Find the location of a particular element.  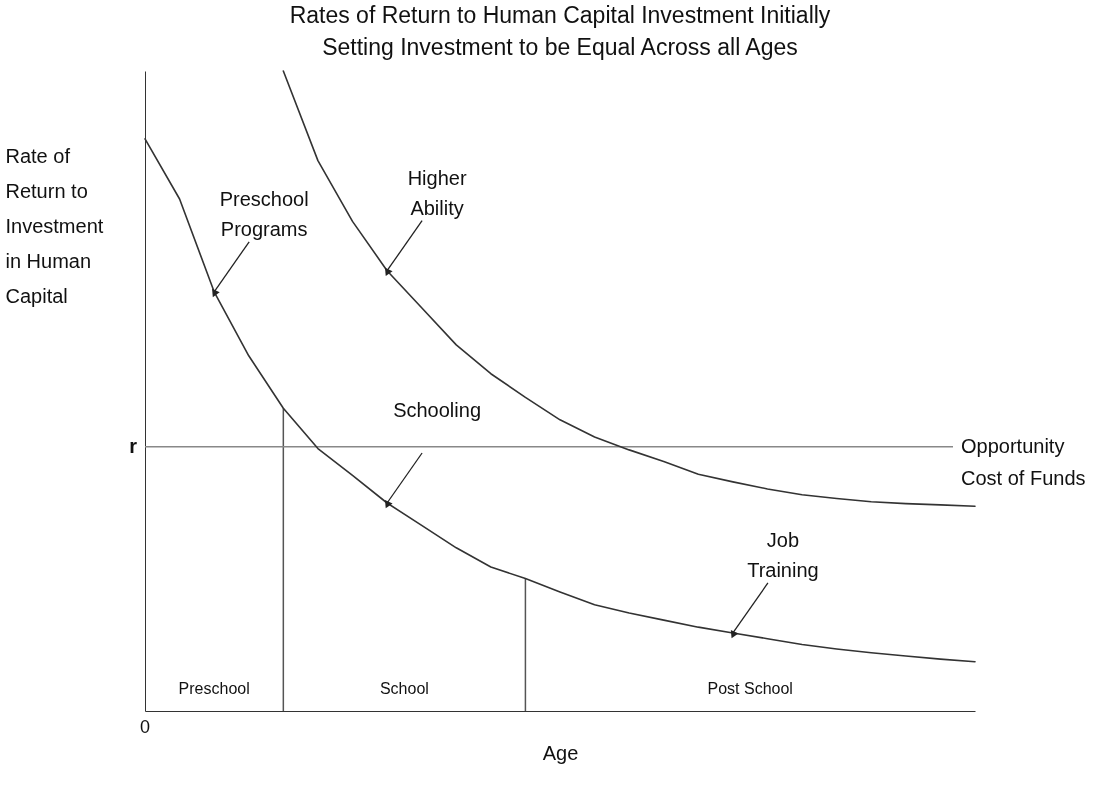

text: 0 is located at coordinates (145, 727).